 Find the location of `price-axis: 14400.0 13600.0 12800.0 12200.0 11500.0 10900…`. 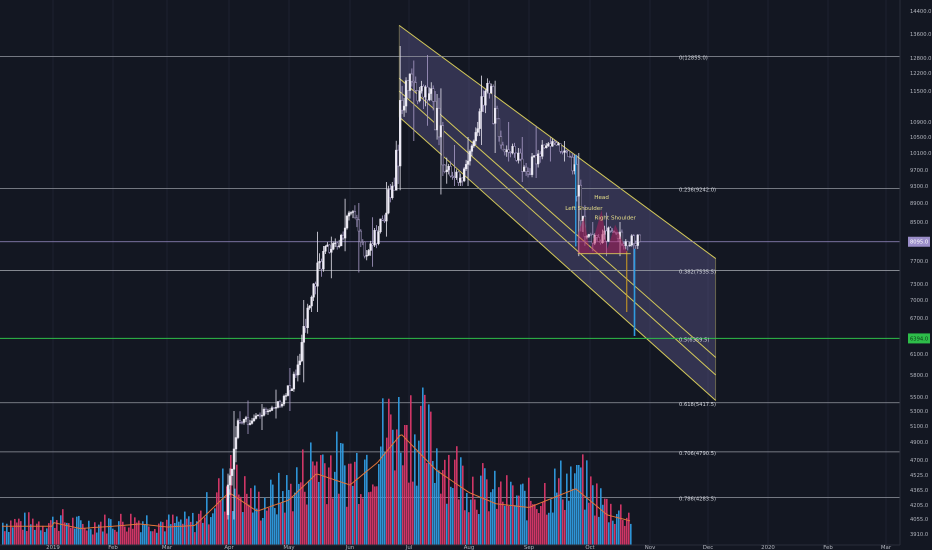

price-axis: 14400.0 13600.0 12800.0 12200.0 11500.0 10900… is located at coordinates (915, 275).